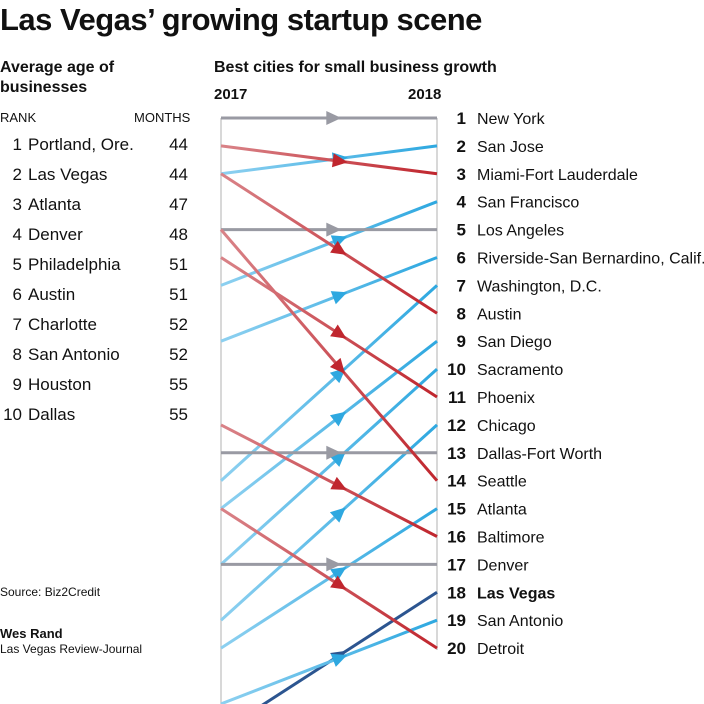  I want to click on city-cell: Las Vegas, so click(68, 174).